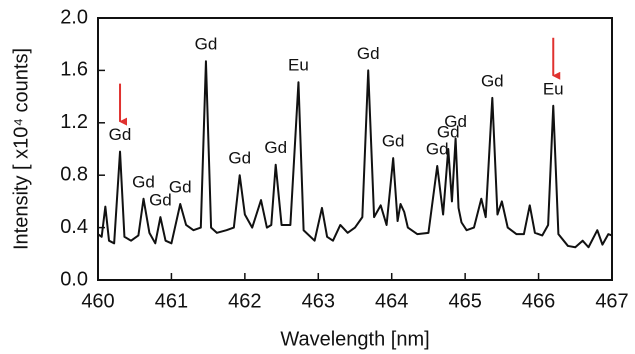 Image resolution: width=635 pixels, height=354 pixels. I want to click on y-axis-label: Intensity [ x10⁴ counts], so click(21, 149).